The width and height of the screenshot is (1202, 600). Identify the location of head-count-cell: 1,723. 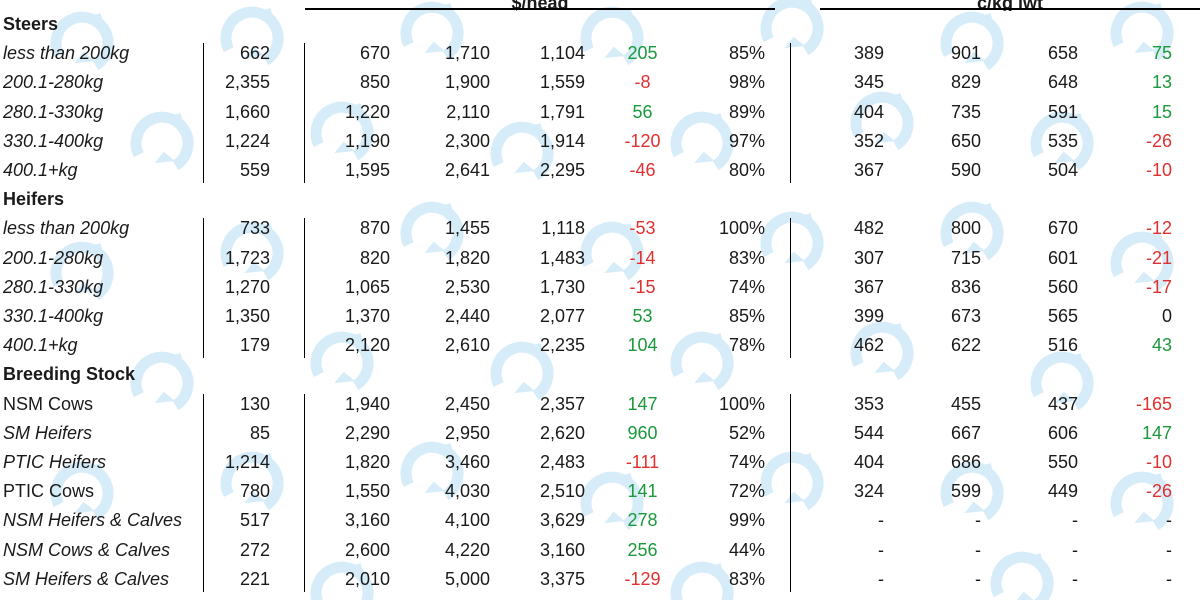
(247, 257).